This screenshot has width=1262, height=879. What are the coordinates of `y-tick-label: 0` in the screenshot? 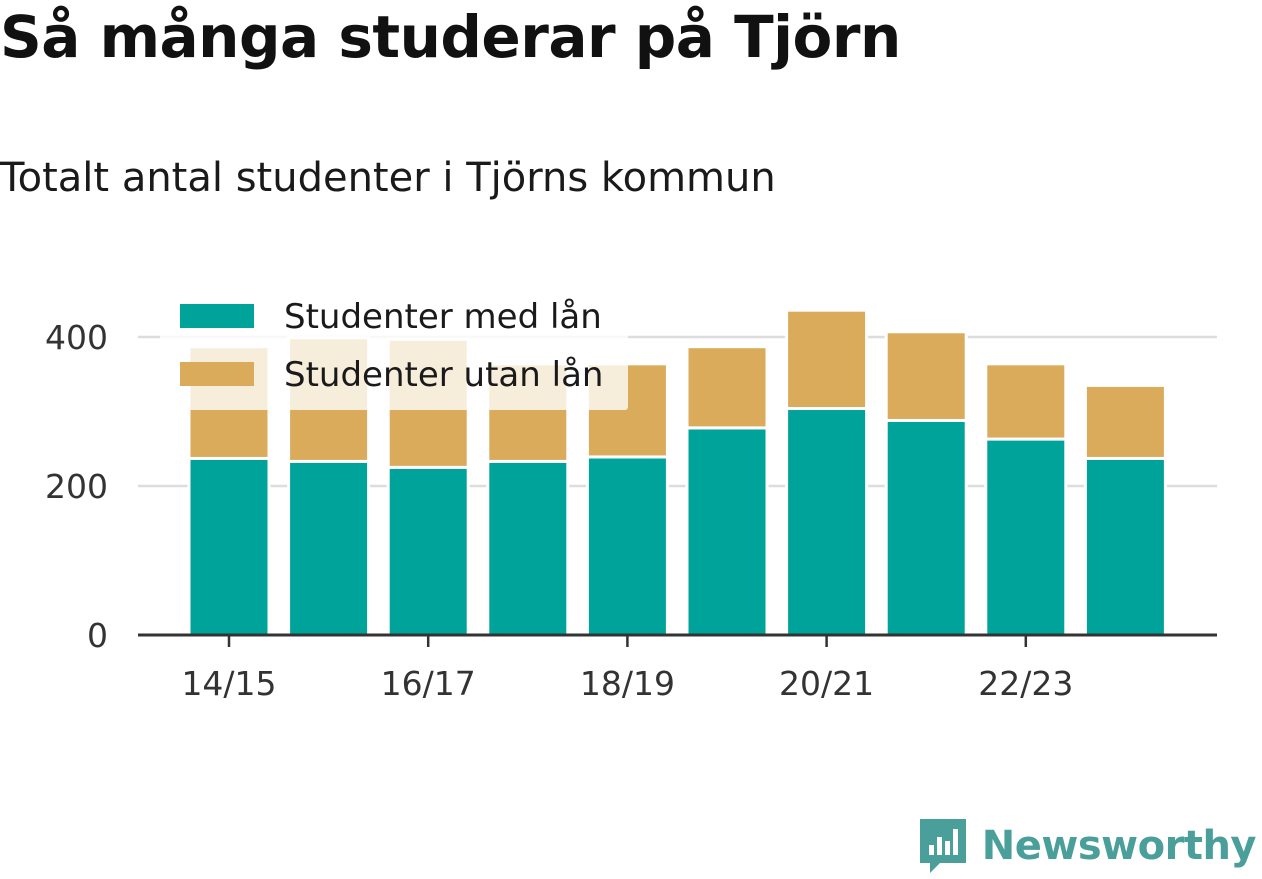 It's located at (97, 635).